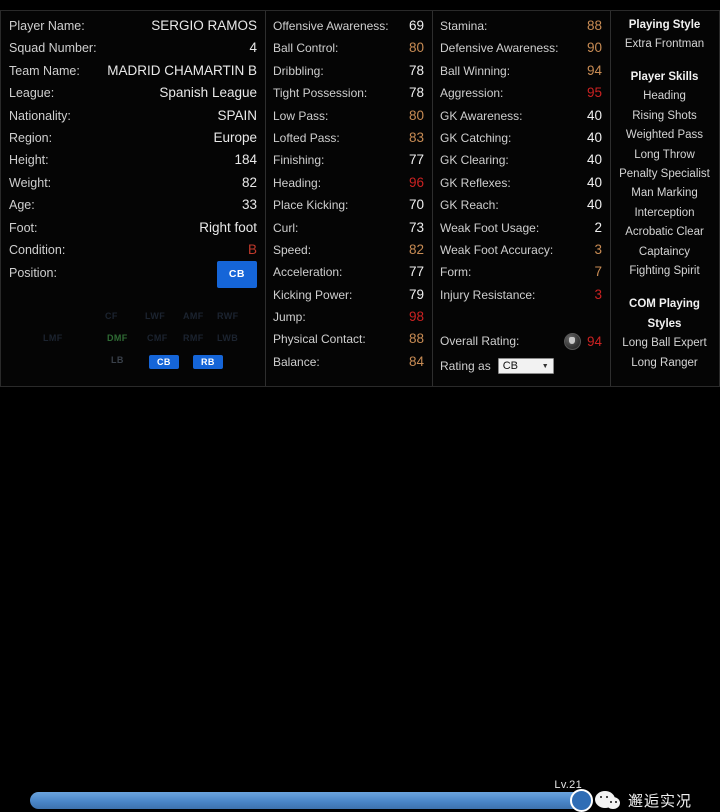  What do you see at coordinates (664, 96) in the screenshot?
I see `player-skill-item: Heading` at bounding box center [664, 96].